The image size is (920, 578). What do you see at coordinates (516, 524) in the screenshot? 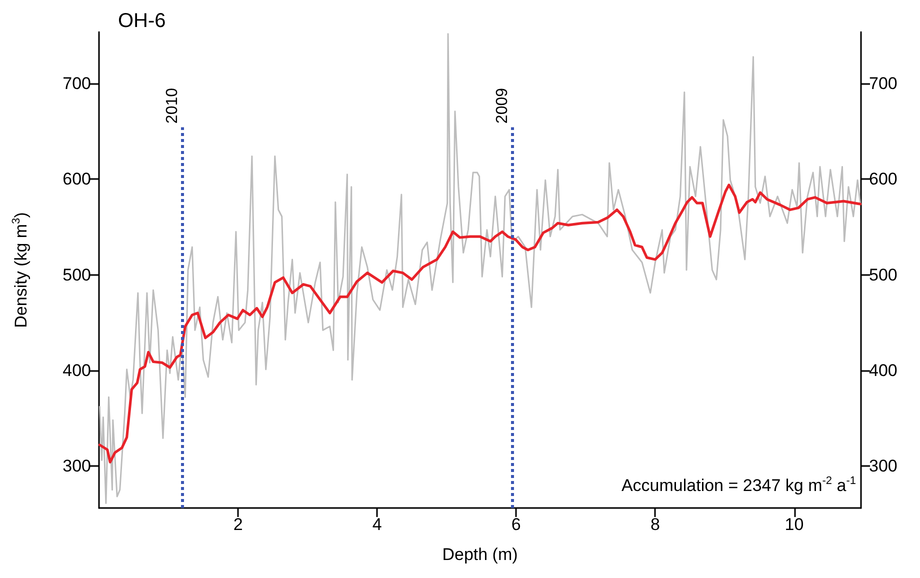
I see `x-tick-label: 6` at bounding box center [516, 524].